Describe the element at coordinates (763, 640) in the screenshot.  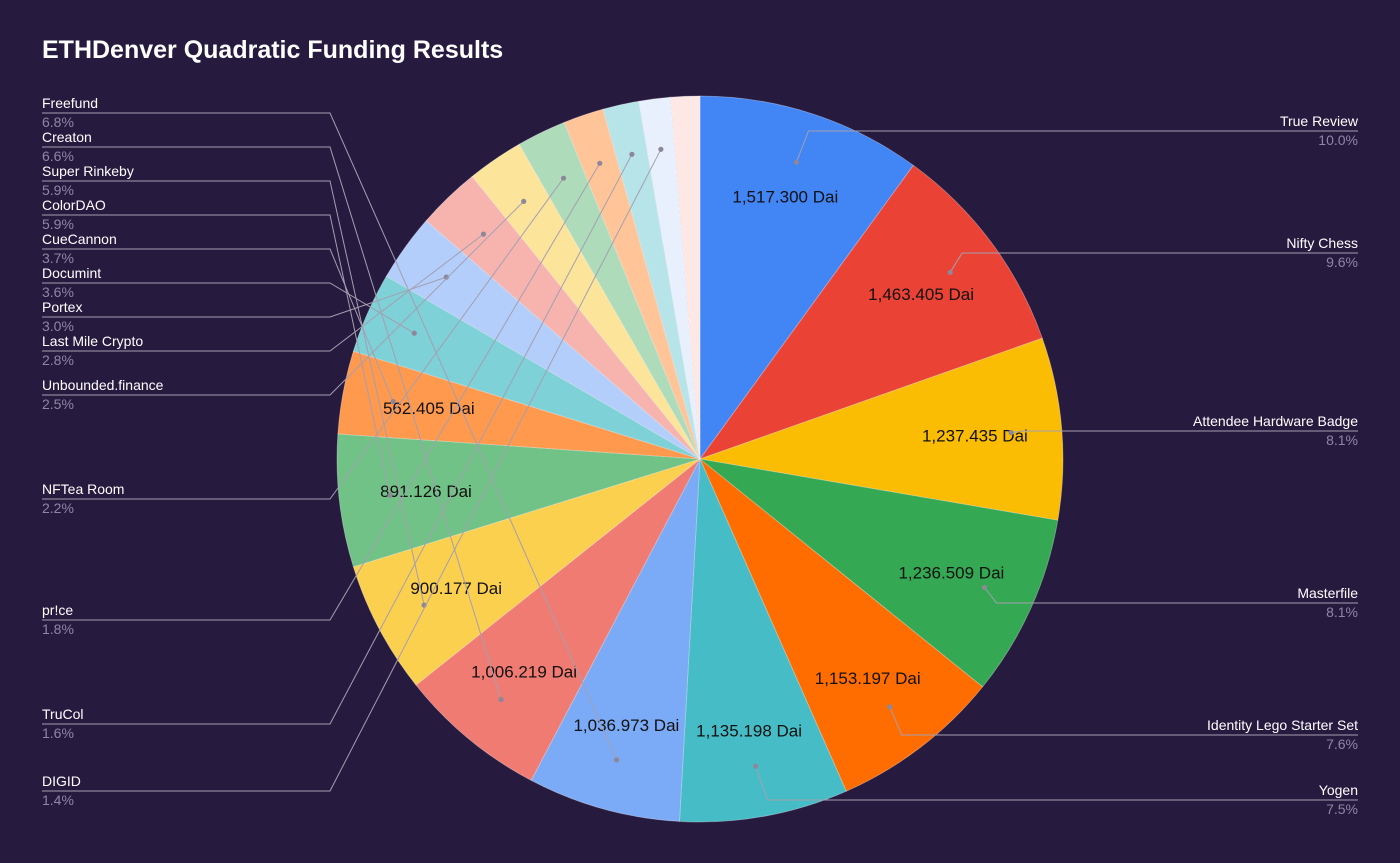
I see `pie-slice-yogen` at that location.